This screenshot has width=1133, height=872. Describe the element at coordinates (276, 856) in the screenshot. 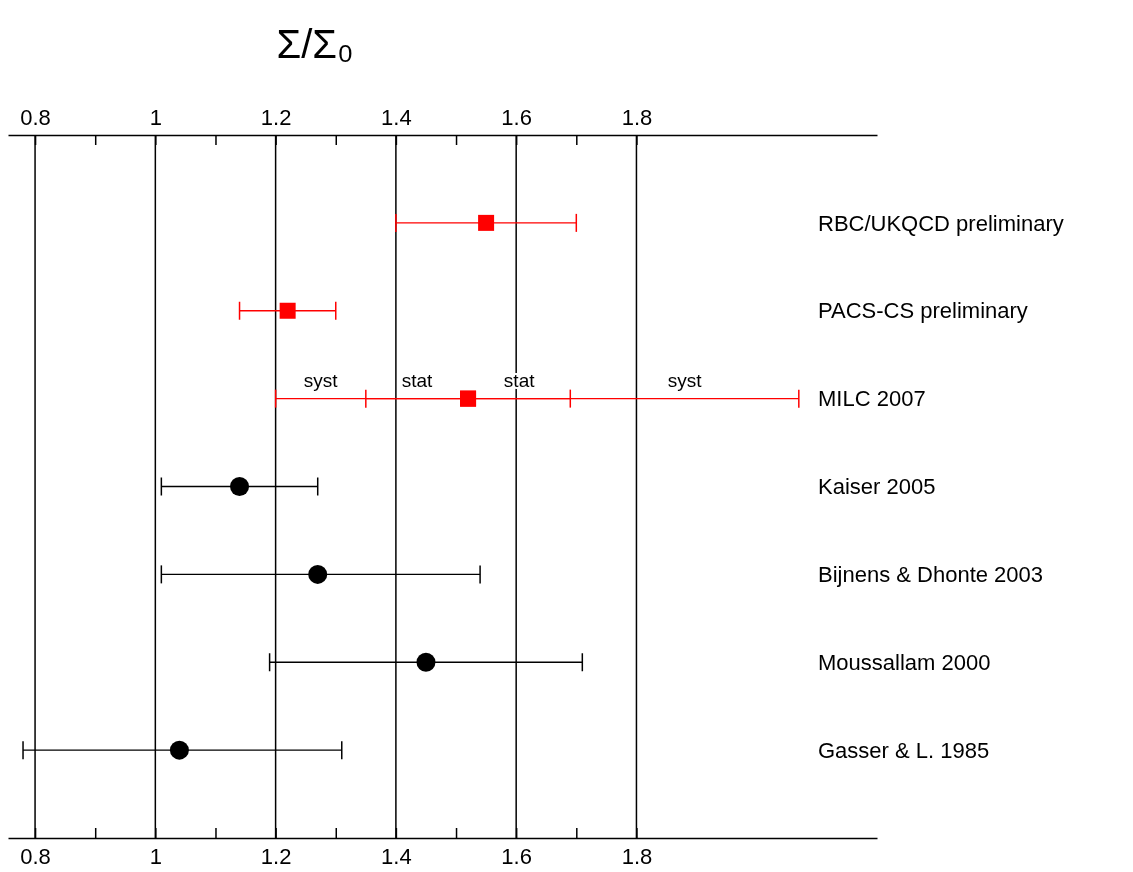

I see `x-tick-label: 1.2` at that location.